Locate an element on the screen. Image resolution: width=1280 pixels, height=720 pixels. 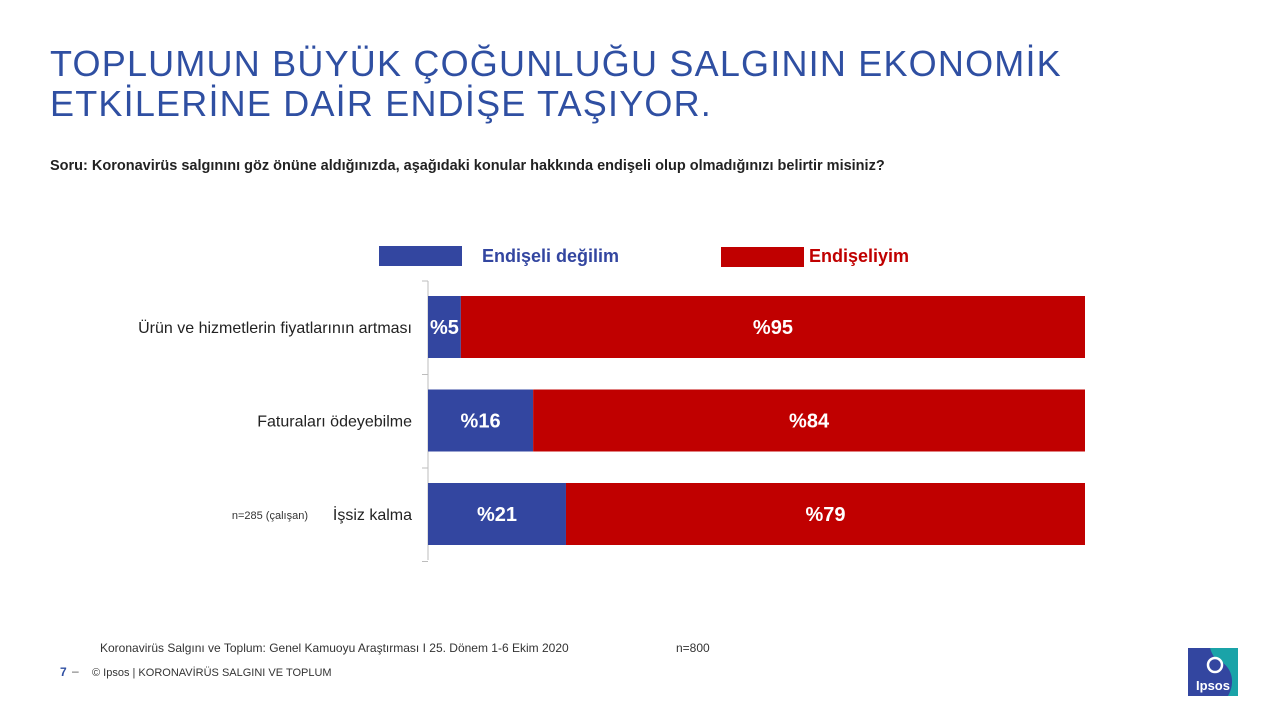
page-title-line-2: ETKİLERİNE DAİR ENDİŞE TAŞIYOR. is located at coordinates (381, 103).